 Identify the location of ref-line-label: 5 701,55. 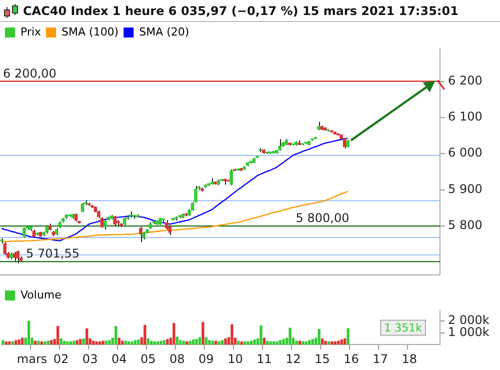
(53, 253).